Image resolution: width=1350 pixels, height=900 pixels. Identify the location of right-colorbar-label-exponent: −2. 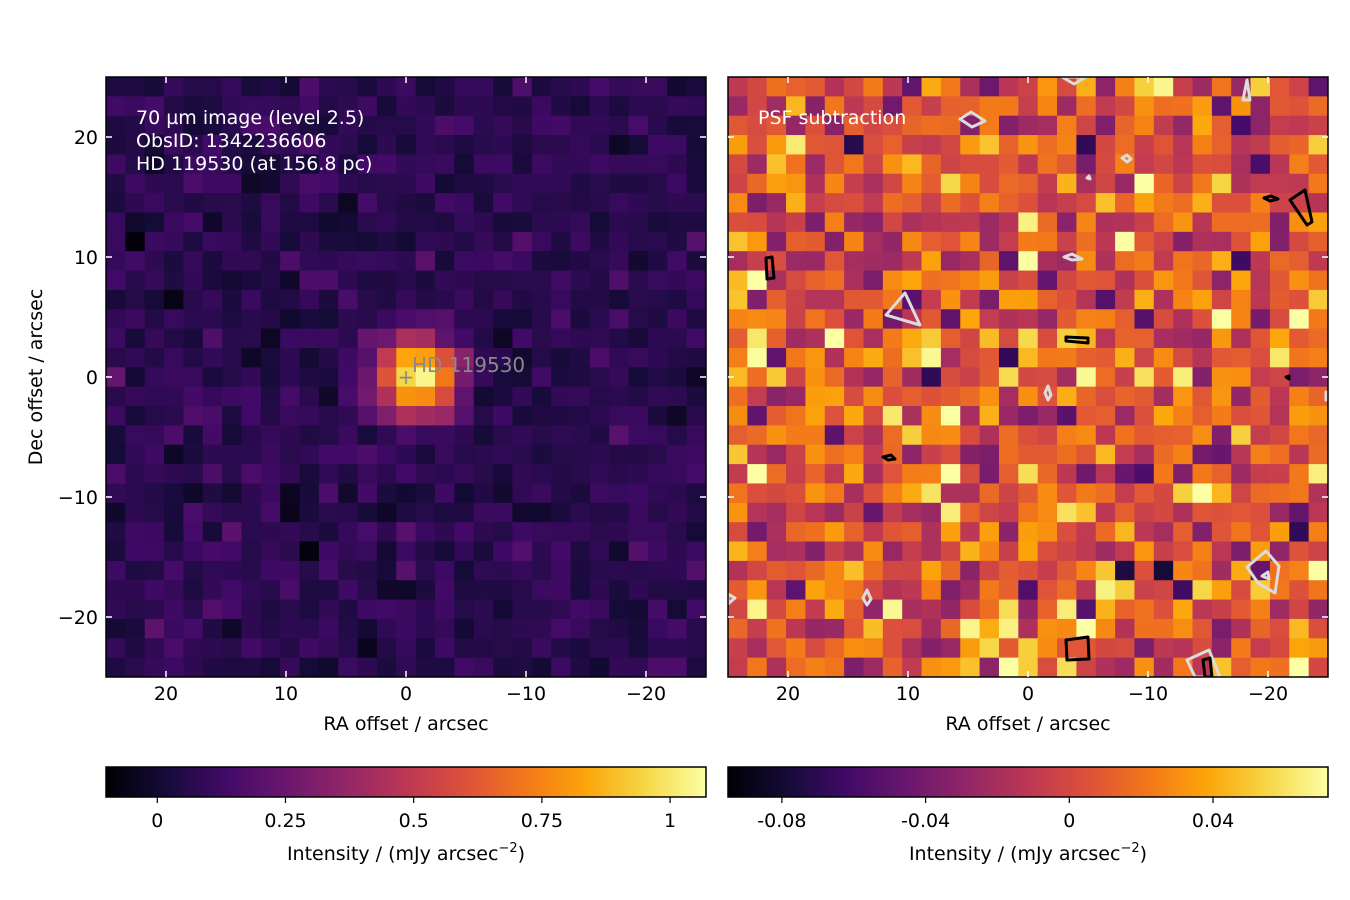
(1129, 848).